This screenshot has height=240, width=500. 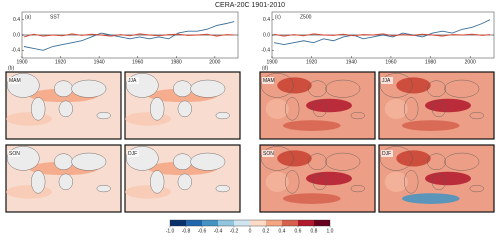 What do you see at coordinates (330, 231) in the screenshot?
I see `colorbar-tick-label: 1.0` at bounding box center [330, 231].